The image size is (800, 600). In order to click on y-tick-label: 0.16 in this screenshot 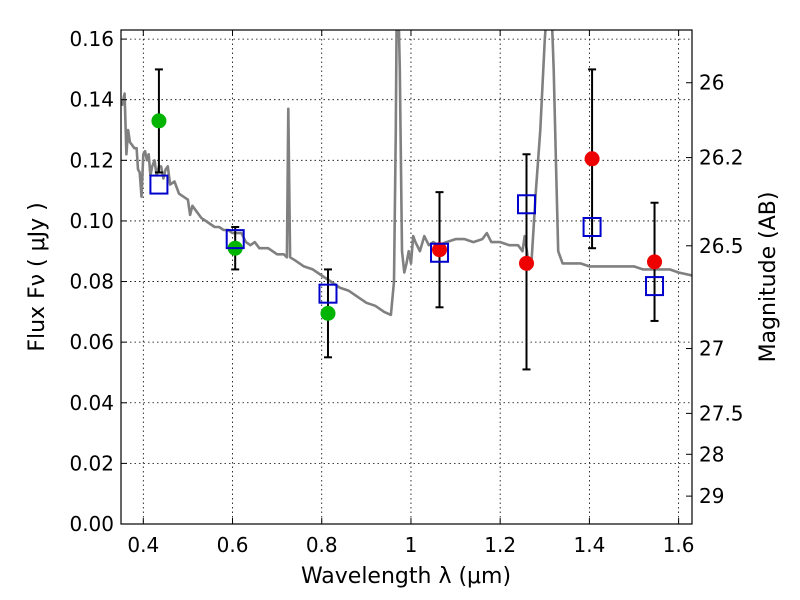, I will do `click(91, 39)`.